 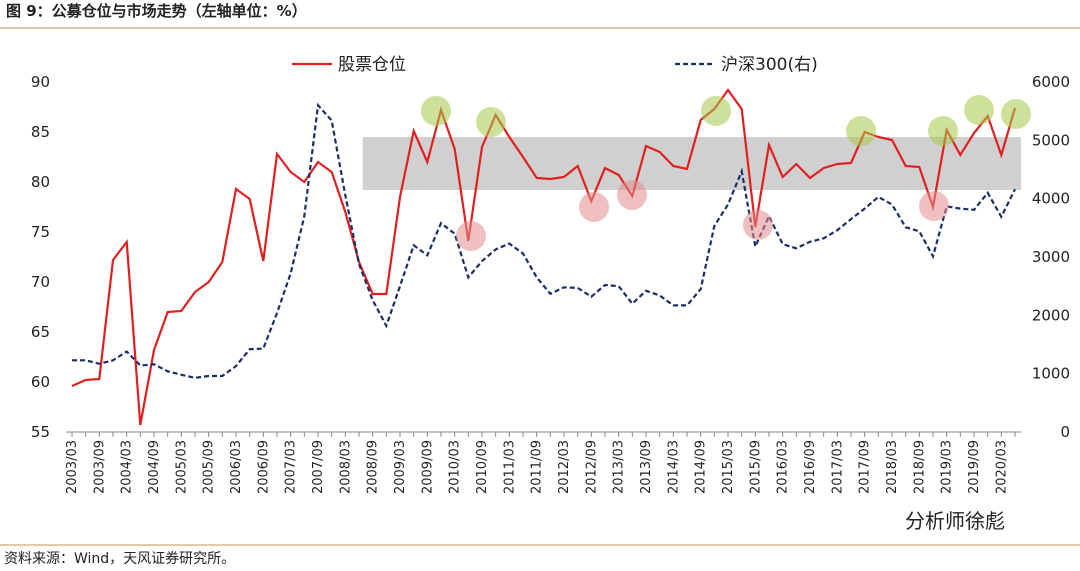 What do you see at coordinates (1051, 140) in the screenshot?
I see `y2-tick-label: 5000` at bounding box center [1051, 140].